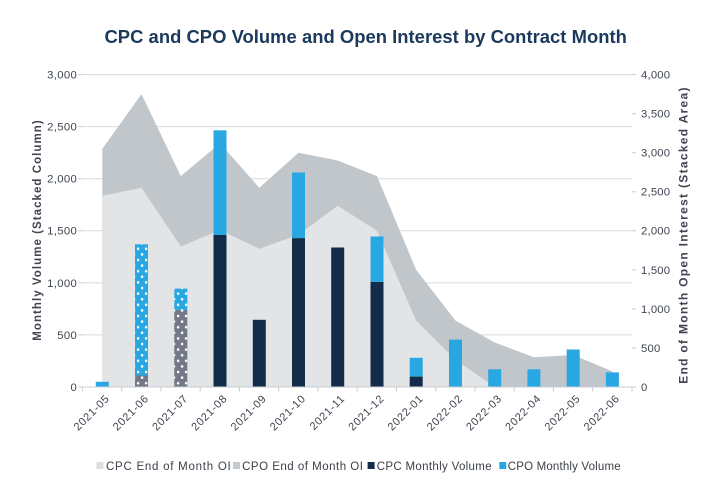 Image resolution: width=720 pixels, height=500 pixels. I want to click on svg-text: 4,000, so click(655, 76).